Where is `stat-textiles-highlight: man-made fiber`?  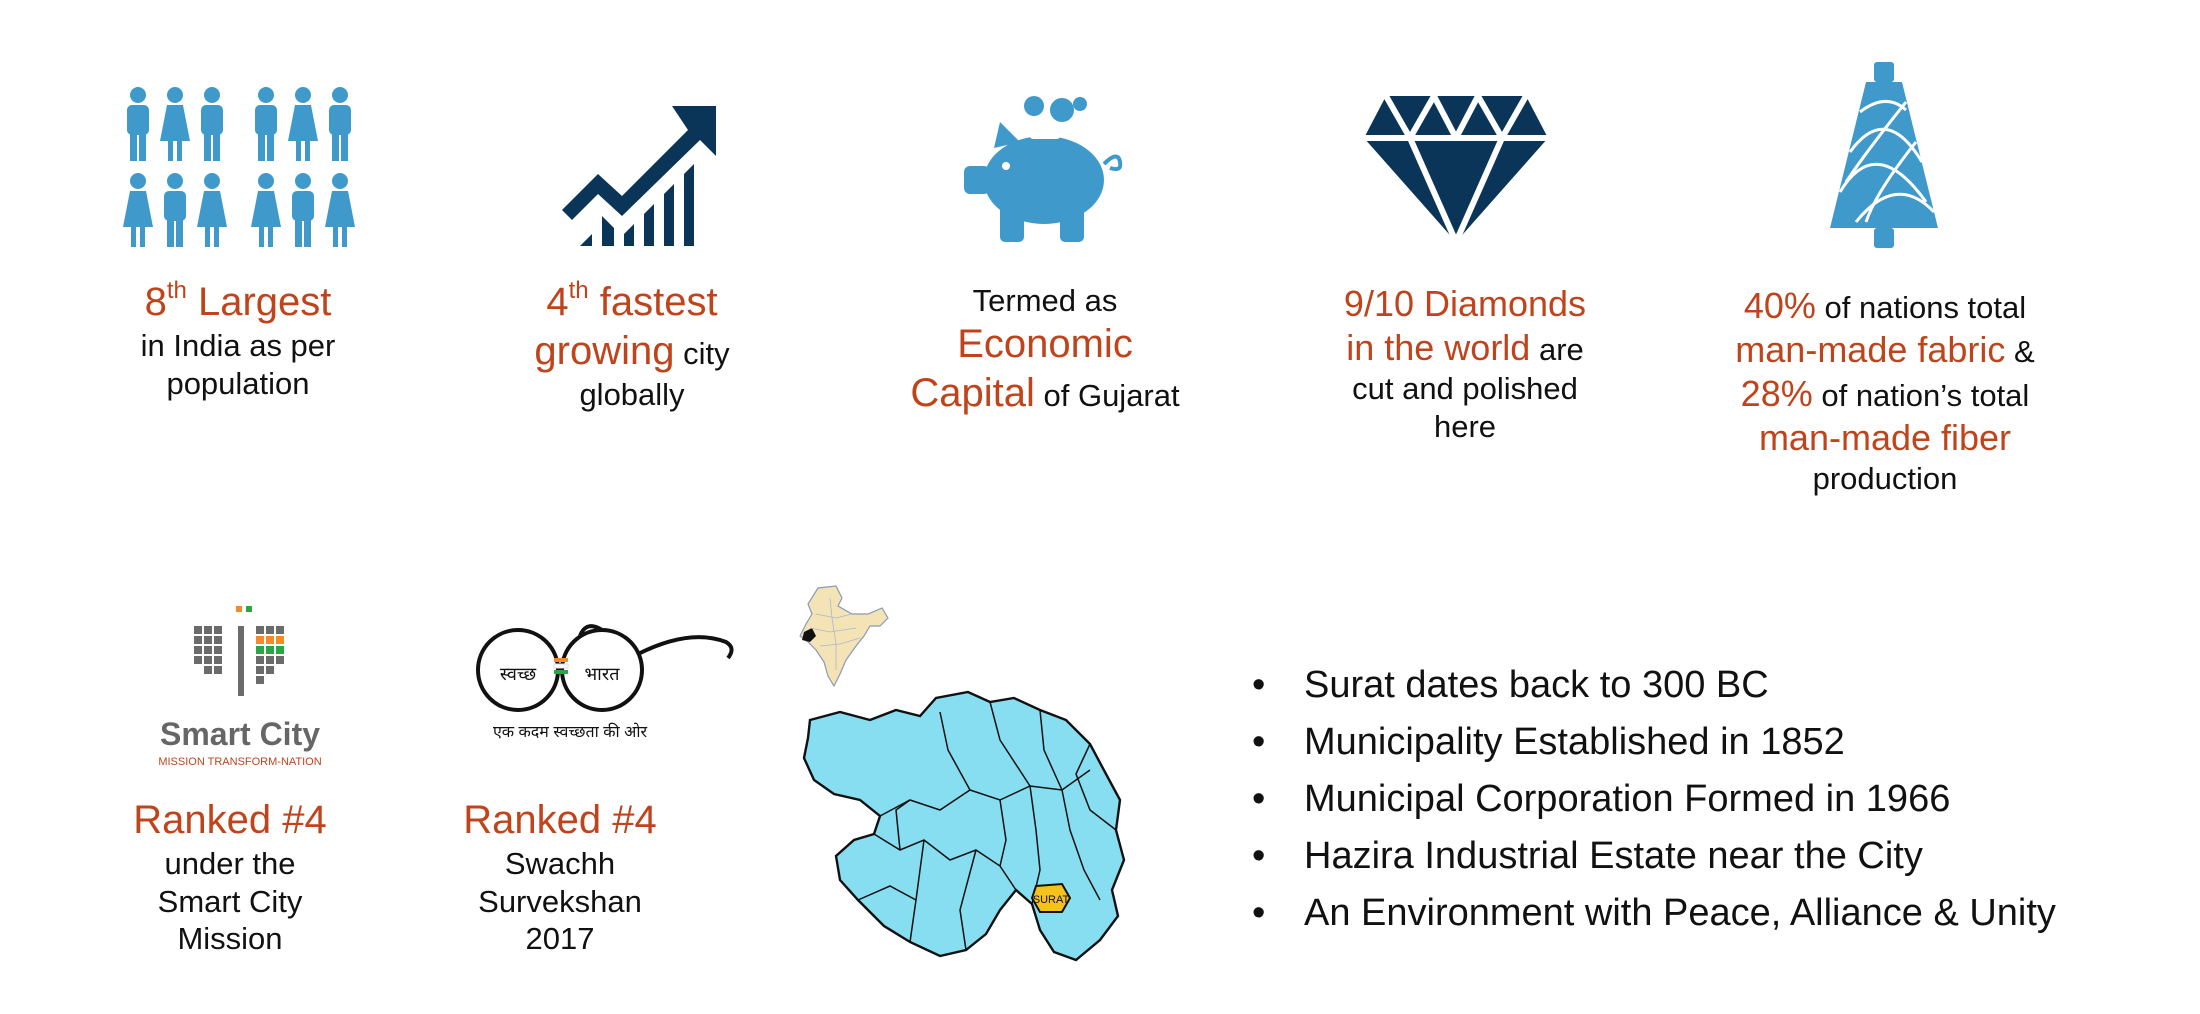 stat-textiles-highlight: man-made fiber is located at coordinates (1885, 437).